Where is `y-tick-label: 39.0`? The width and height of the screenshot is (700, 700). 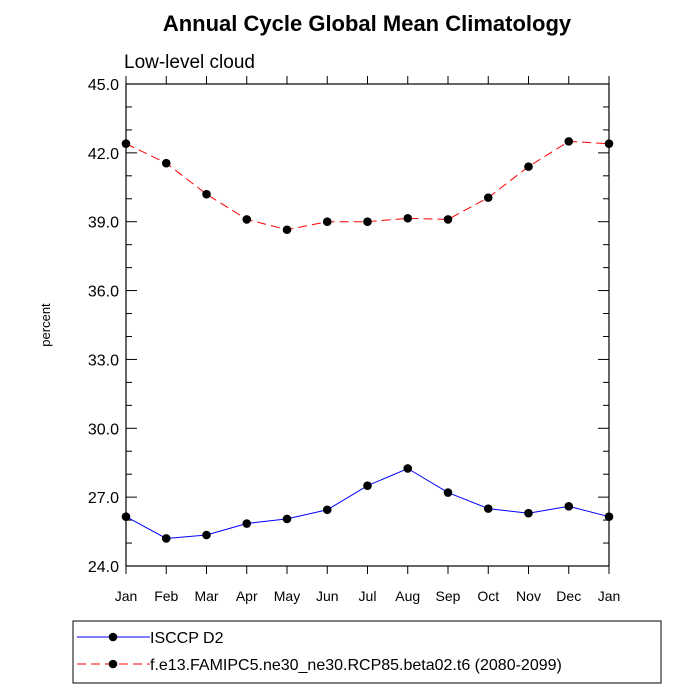 y-tick-label: 39.0 is located at coordinates (103, 223).